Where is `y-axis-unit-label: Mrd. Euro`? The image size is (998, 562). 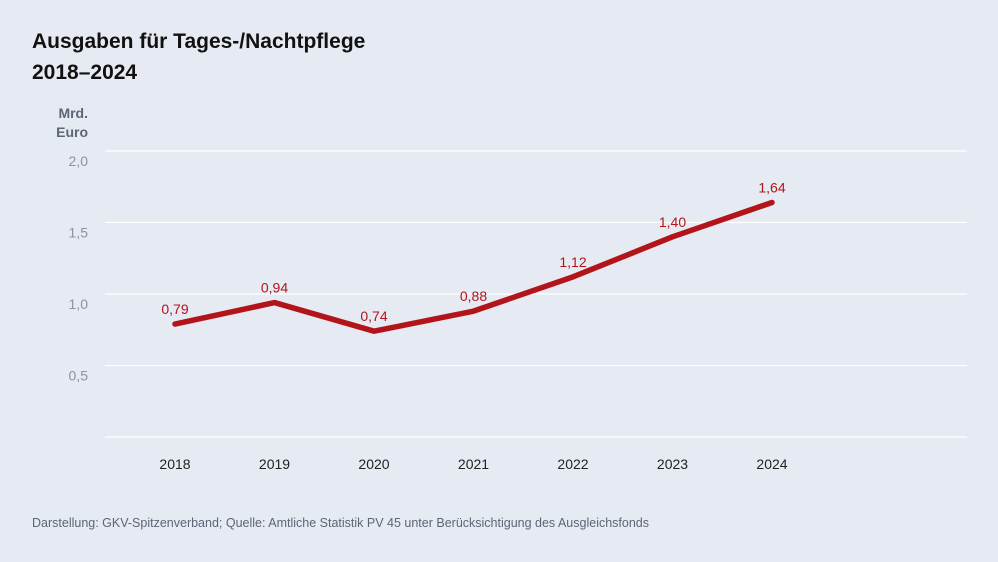
y-axis-unit-label: Mrd. Euro is located at coordinates (54, 123).